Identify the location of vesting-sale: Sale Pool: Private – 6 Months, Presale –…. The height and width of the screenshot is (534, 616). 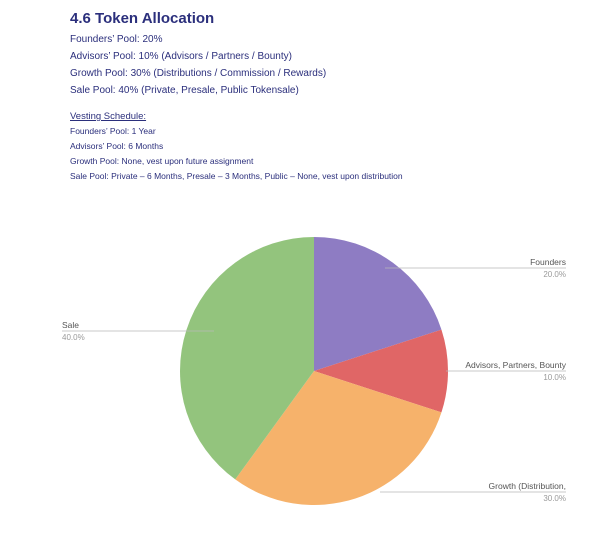
(236, 176).